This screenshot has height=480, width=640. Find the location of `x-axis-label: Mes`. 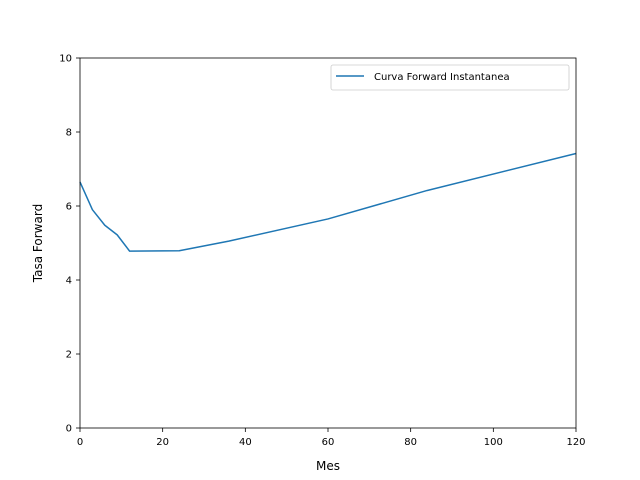

x-axis-label: Mes is located at coordinates (328, 466).